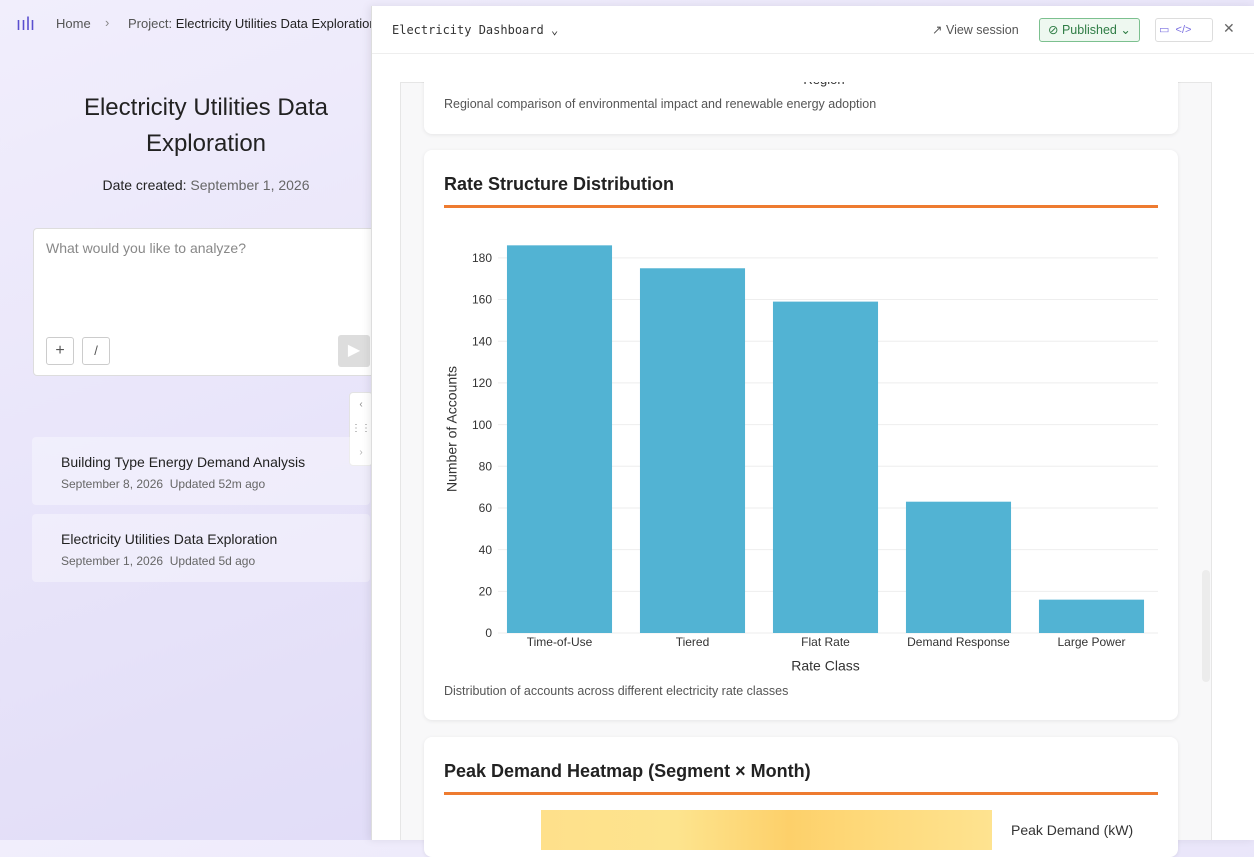 This screenshot has height=857, width=1254. I want to click on y-tick-label: 60, so click(486, 508).